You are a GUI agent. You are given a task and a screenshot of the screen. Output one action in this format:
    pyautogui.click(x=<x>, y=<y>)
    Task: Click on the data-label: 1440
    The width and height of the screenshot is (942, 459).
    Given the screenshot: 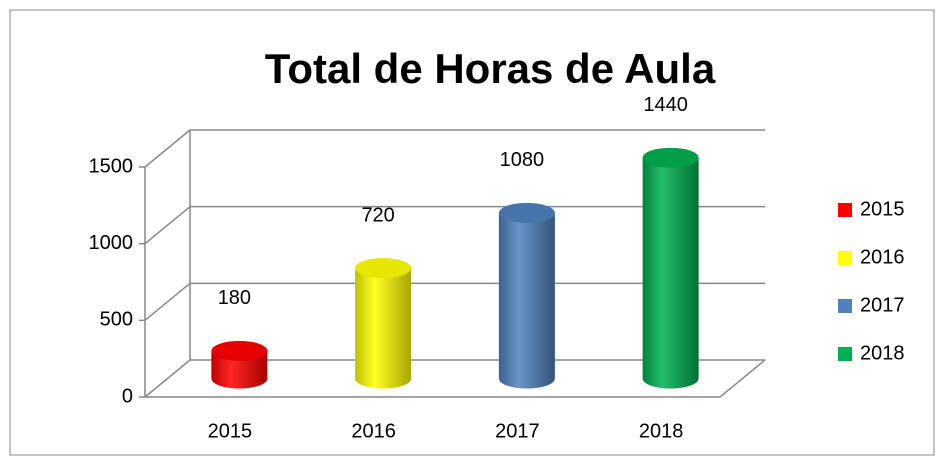 What is the action you would take?
    pyautogui.click(x=665, y=105)
    